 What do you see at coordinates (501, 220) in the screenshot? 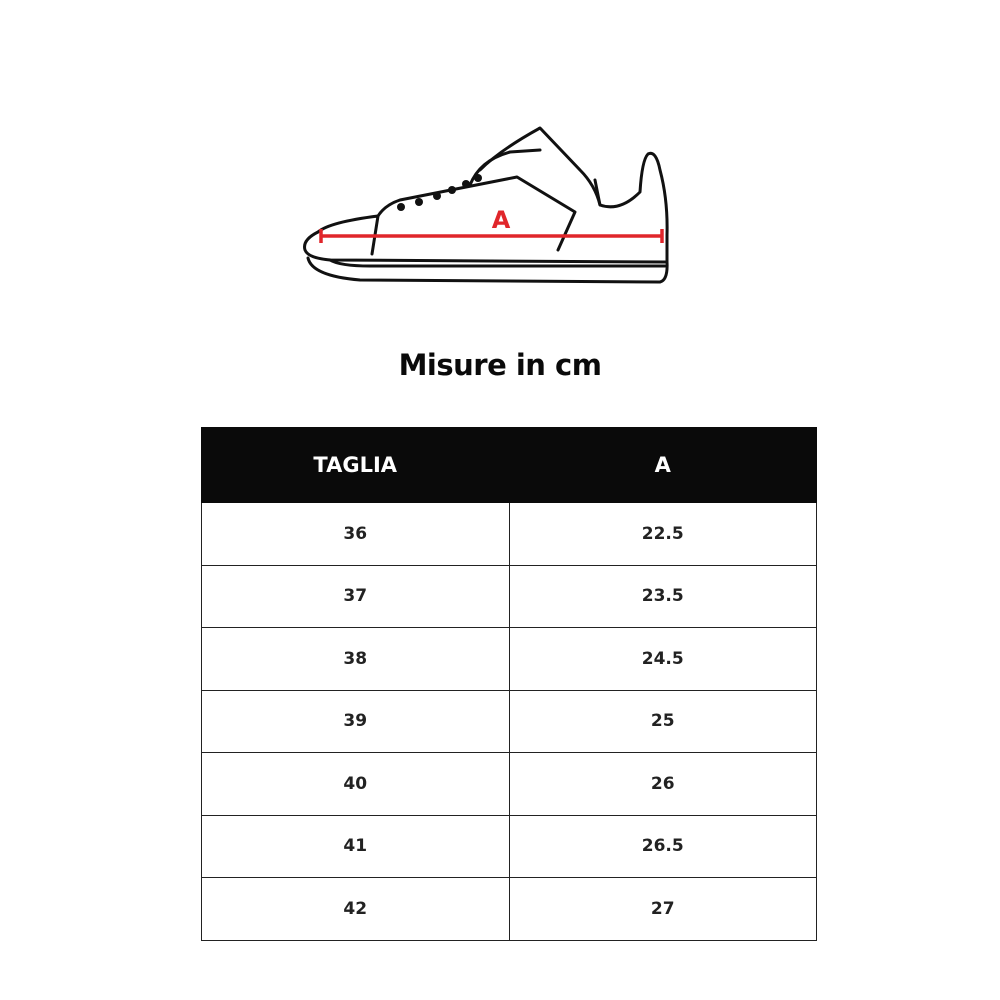
I see `measure-label: A` at bounding box center [501, 220].